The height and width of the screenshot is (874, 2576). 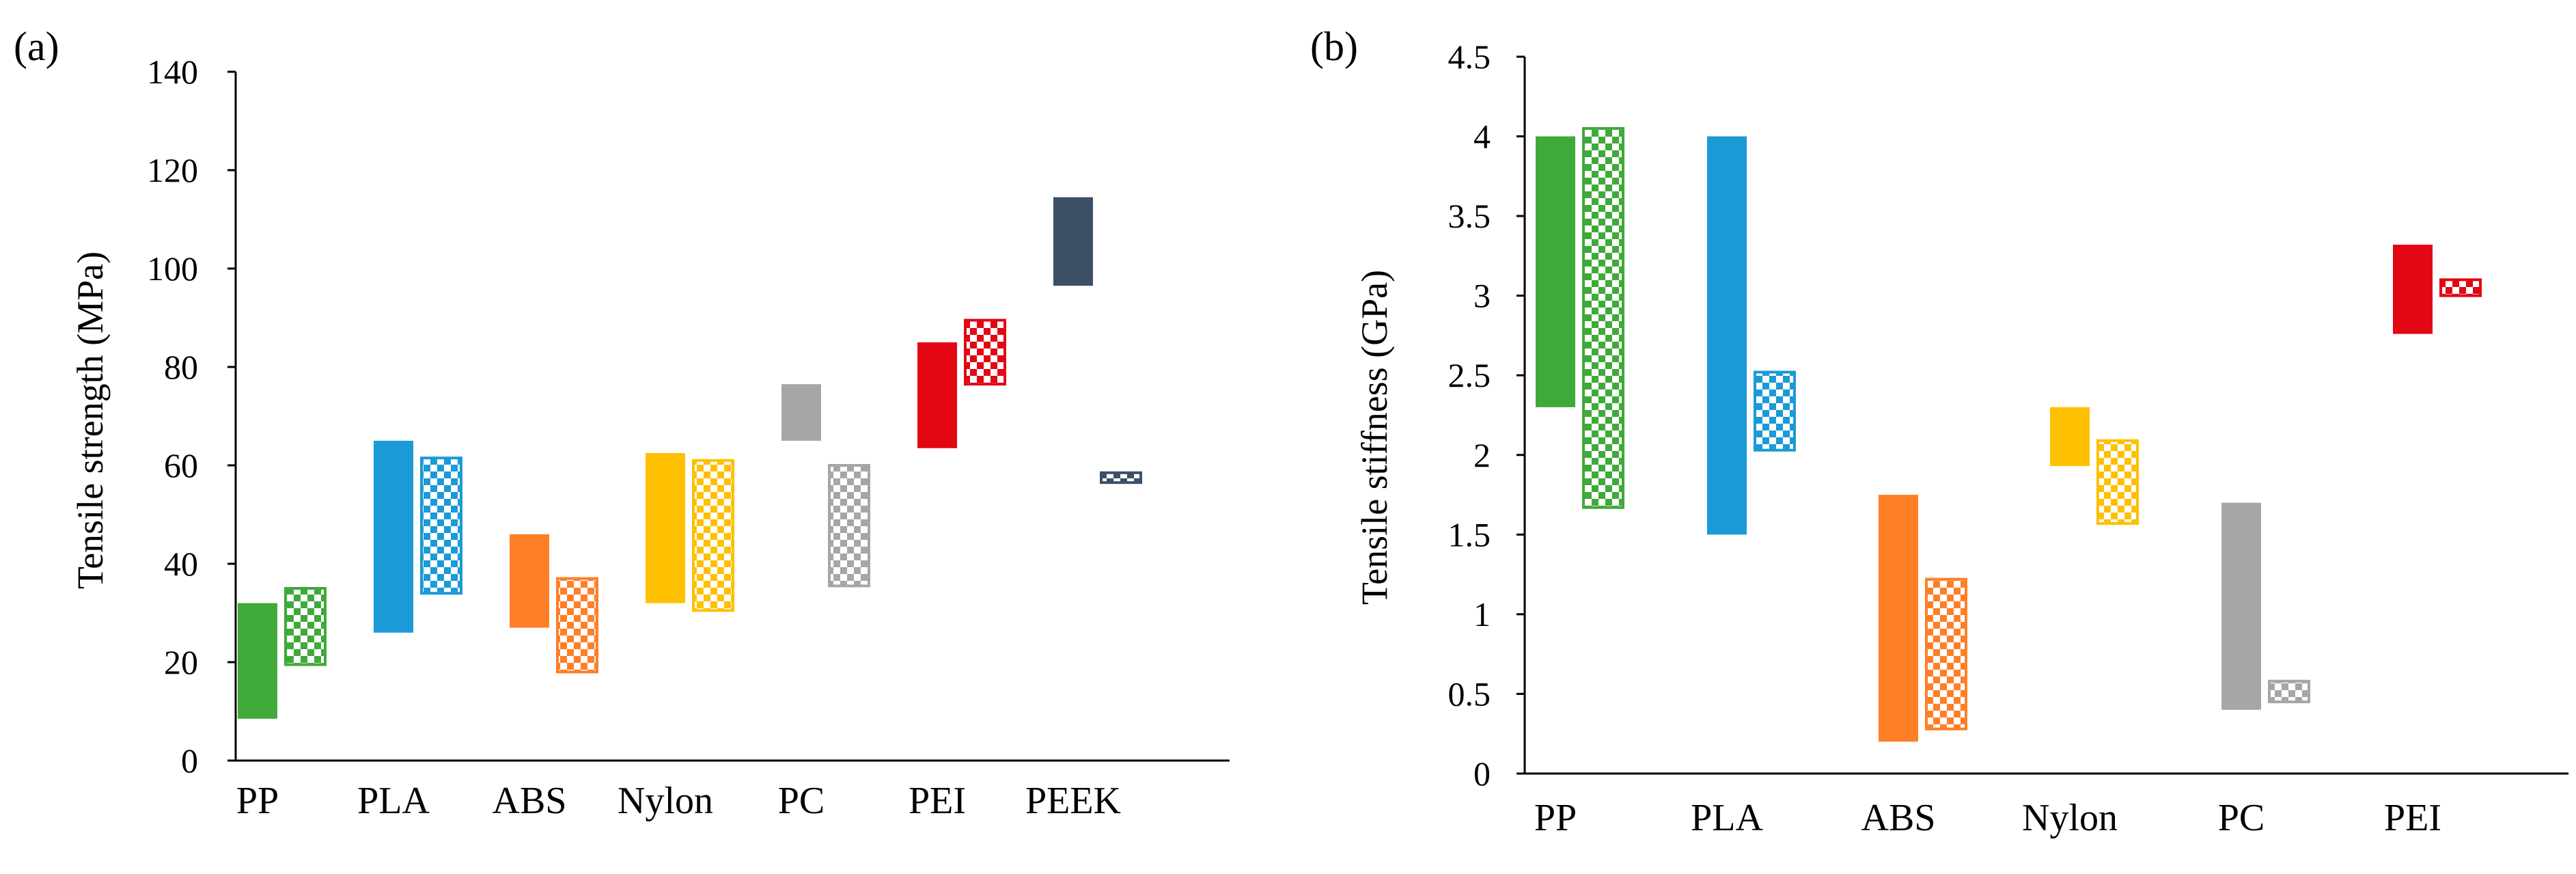 What do you see at coordinates (1073, 801) in the screenshot?
I see `category-label-peek: PEEK` at bounding box center [1073, 801].